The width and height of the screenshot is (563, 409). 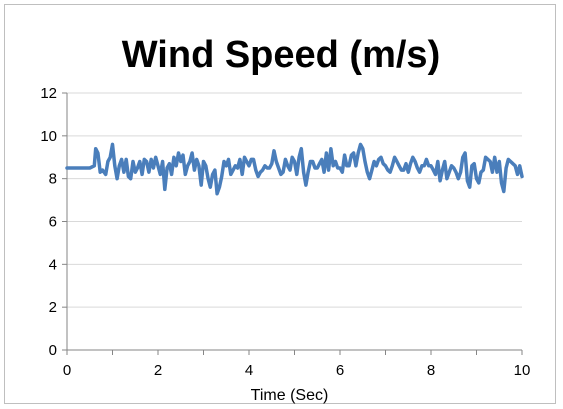 I want to click on x-tick-label: 2, so click(x=158, y=370).